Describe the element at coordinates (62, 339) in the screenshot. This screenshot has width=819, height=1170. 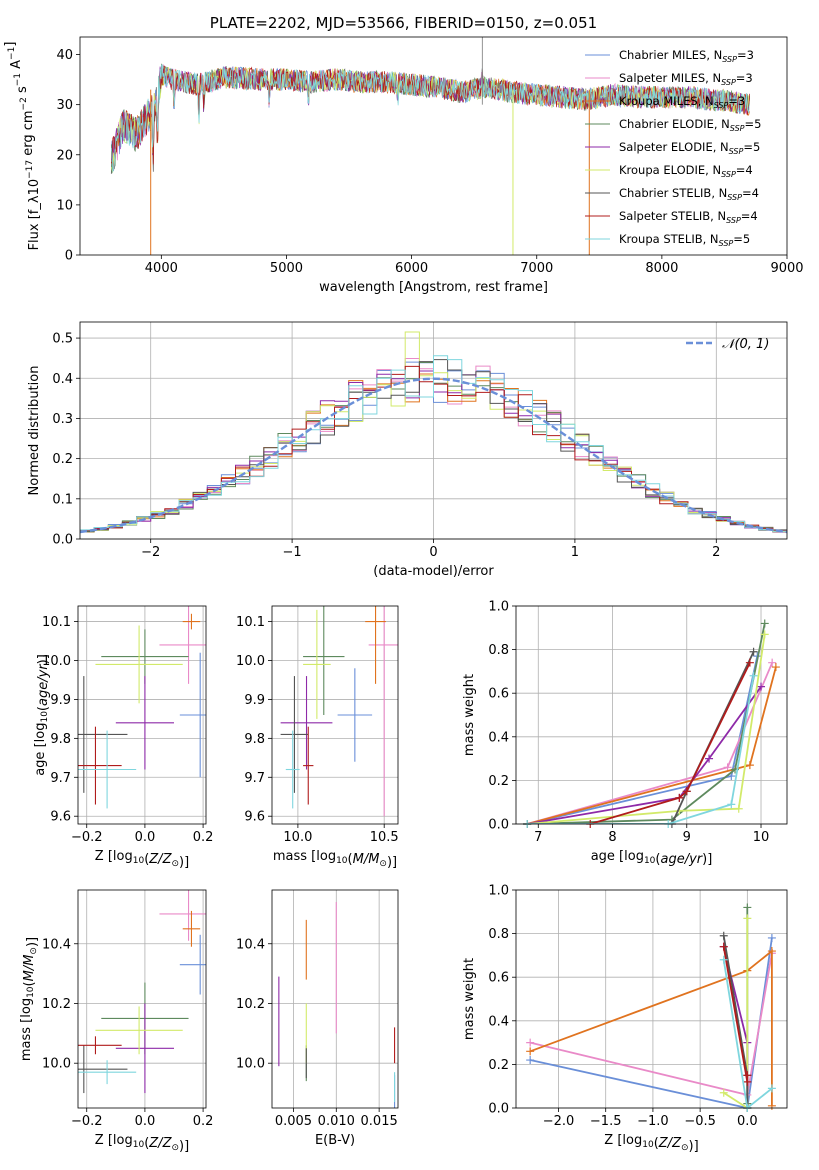
I see `y-tick-label: 0.5` at that location.